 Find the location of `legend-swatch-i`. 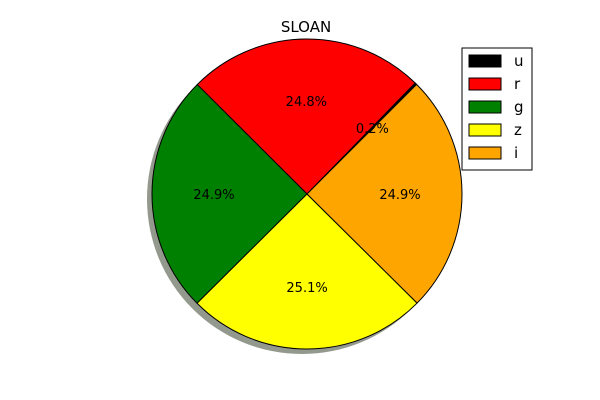

legend-swatch-i is located at coordinates (485, 153).